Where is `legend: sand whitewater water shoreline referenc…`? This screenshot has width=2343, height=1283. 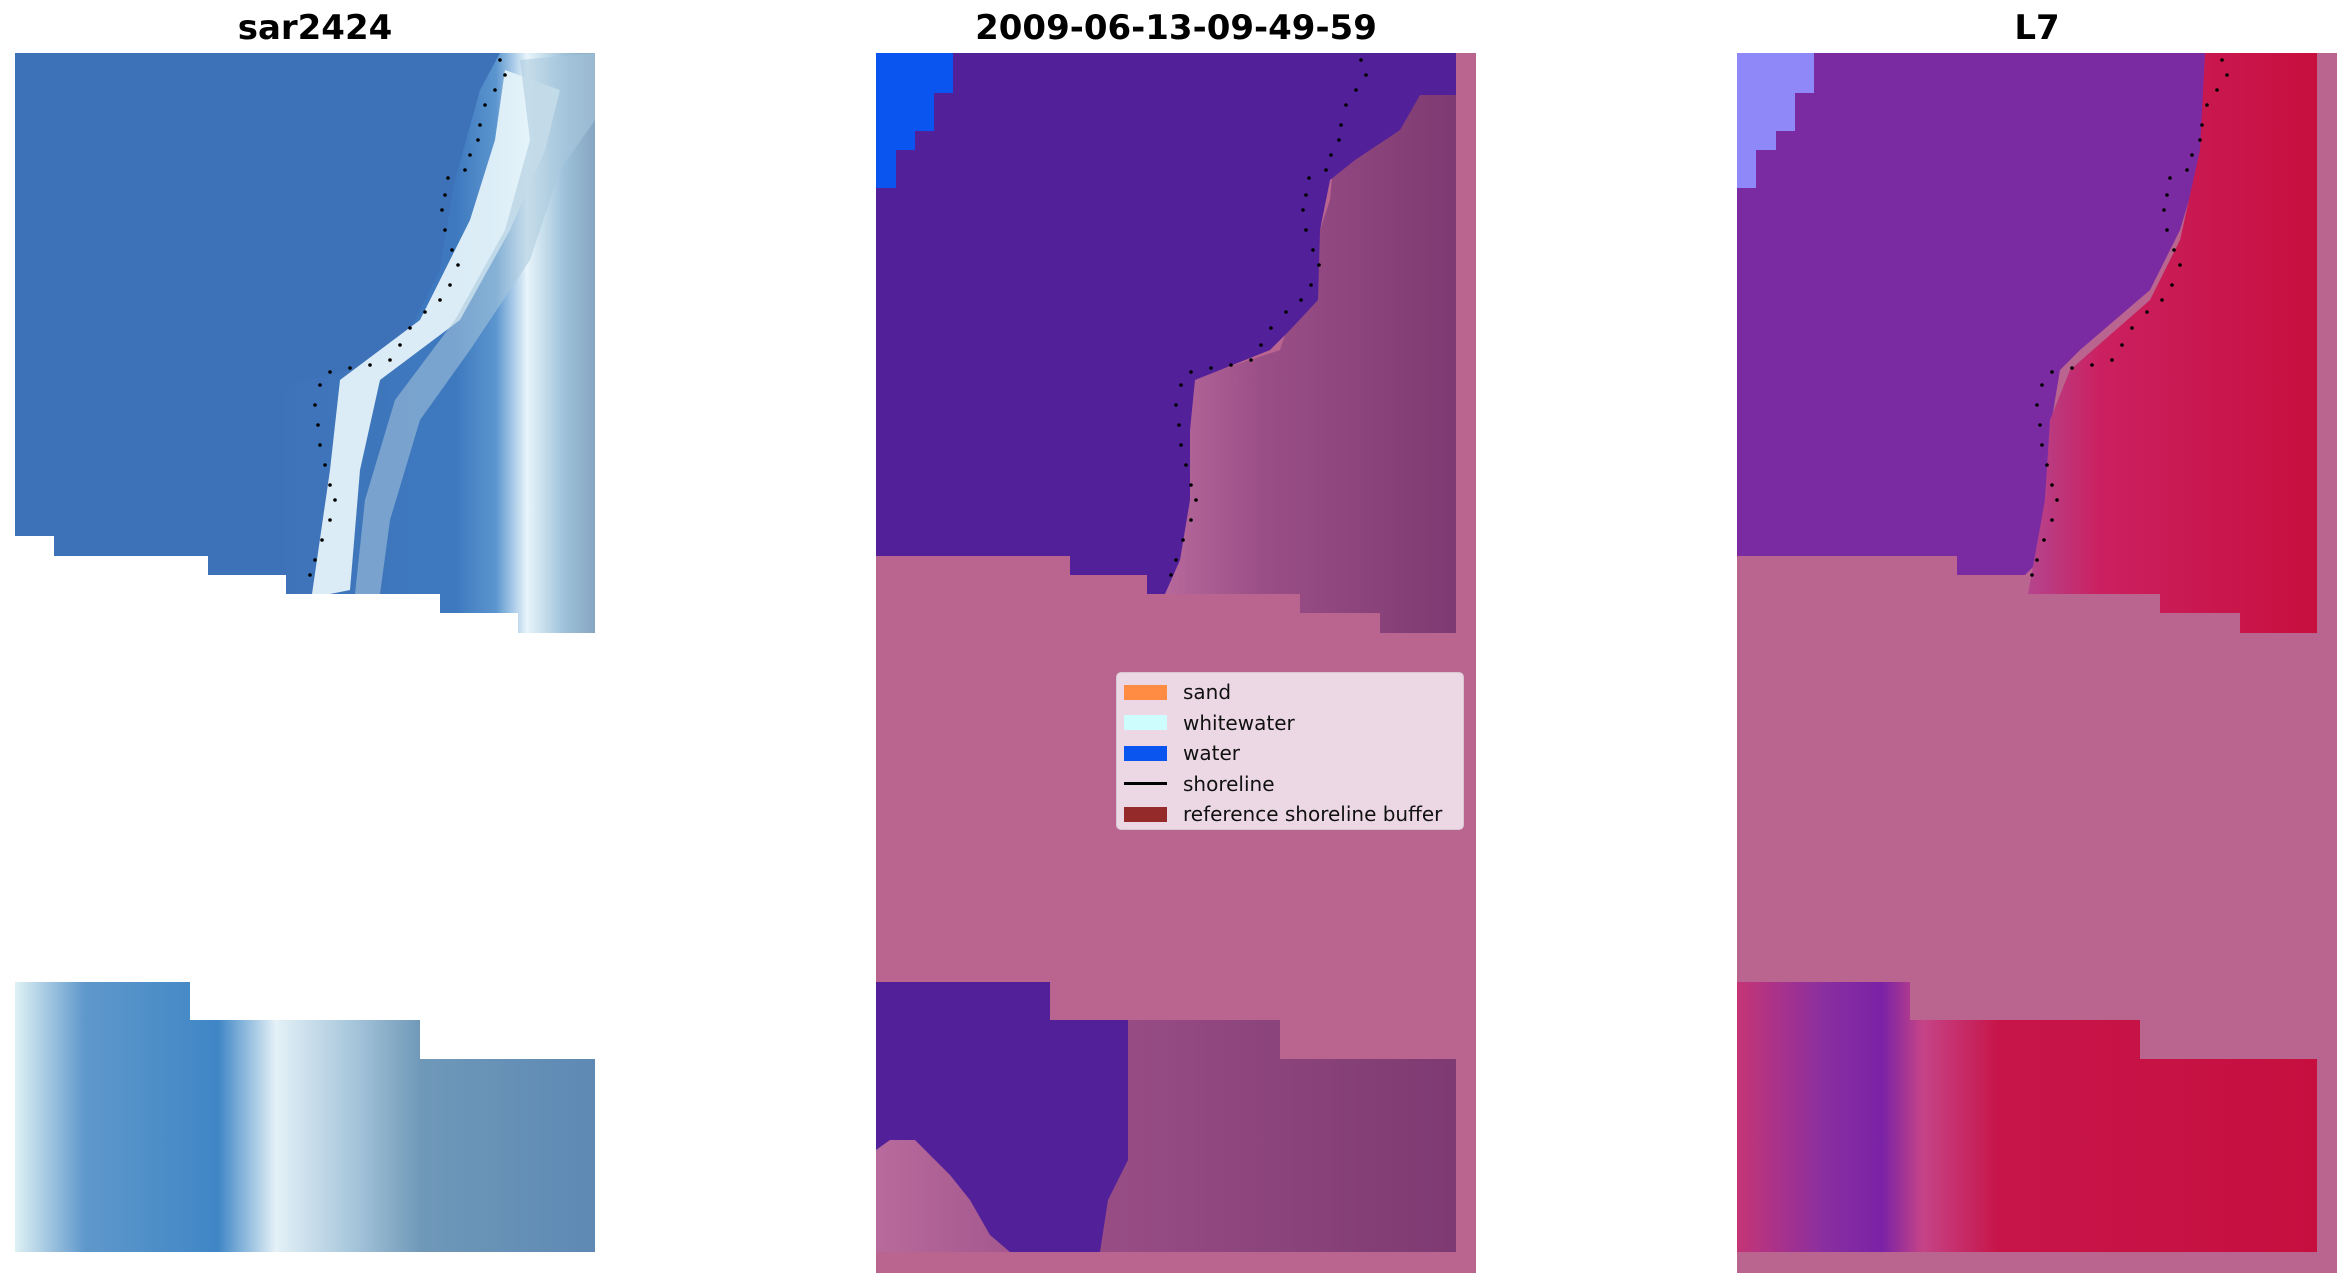
legend: sand whitewater water shoreline referenc… is located at coordinates (1290, 751).